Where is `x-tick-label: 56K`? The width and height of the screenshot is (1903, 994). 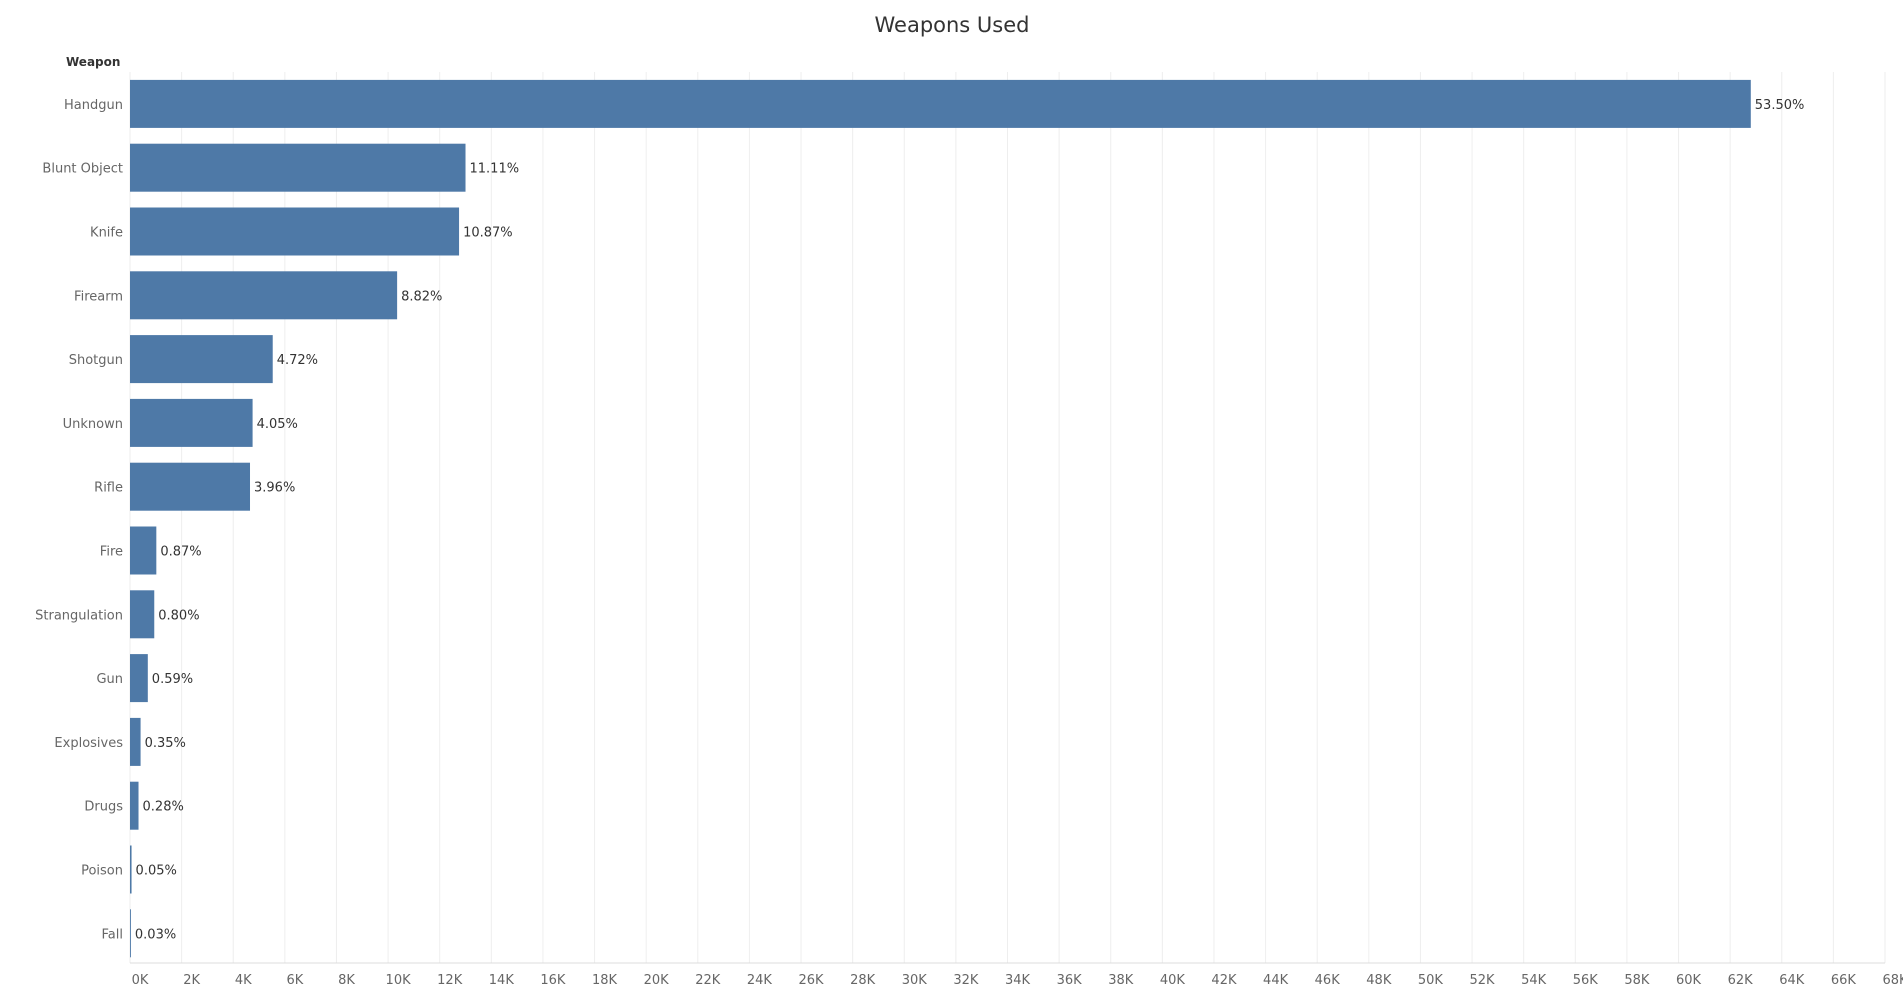
x-tick-label: 56K is located at coordinates (1586, 980).